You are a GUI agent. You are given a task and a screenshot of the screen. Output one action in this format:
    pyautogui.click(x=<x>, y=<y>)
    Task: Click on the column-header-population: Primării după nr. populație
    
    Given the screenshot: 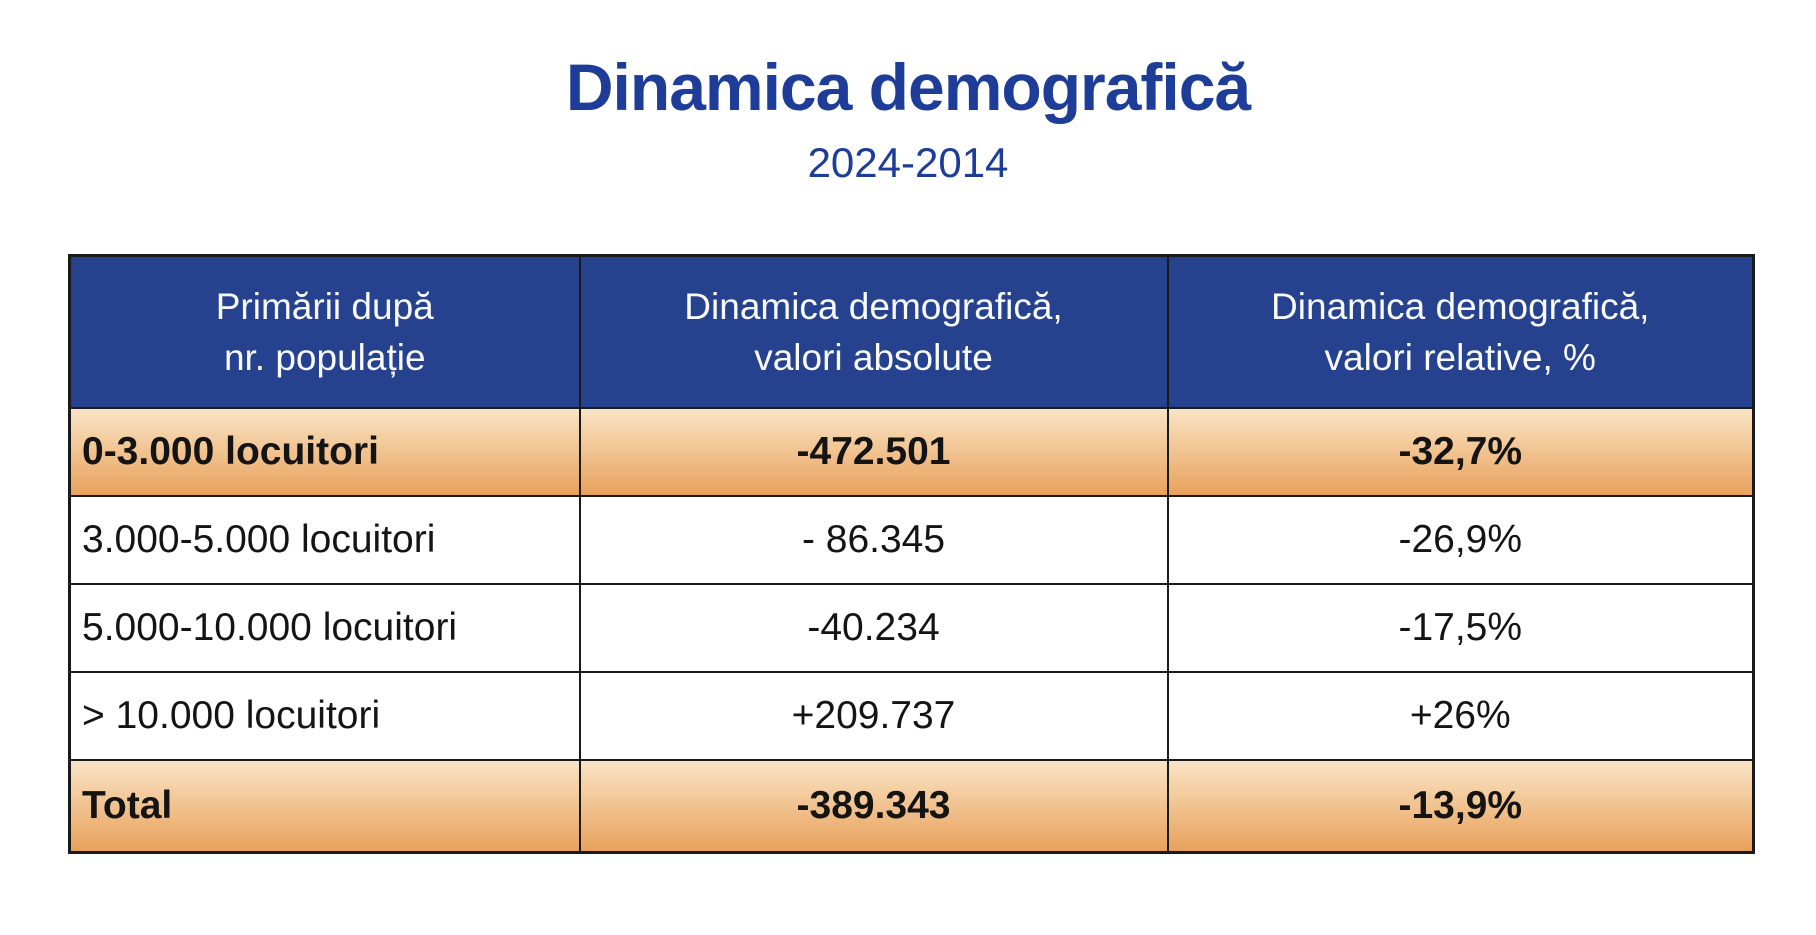 What is the action you would take?
    pyautogui.click(x=324, y=331)
    